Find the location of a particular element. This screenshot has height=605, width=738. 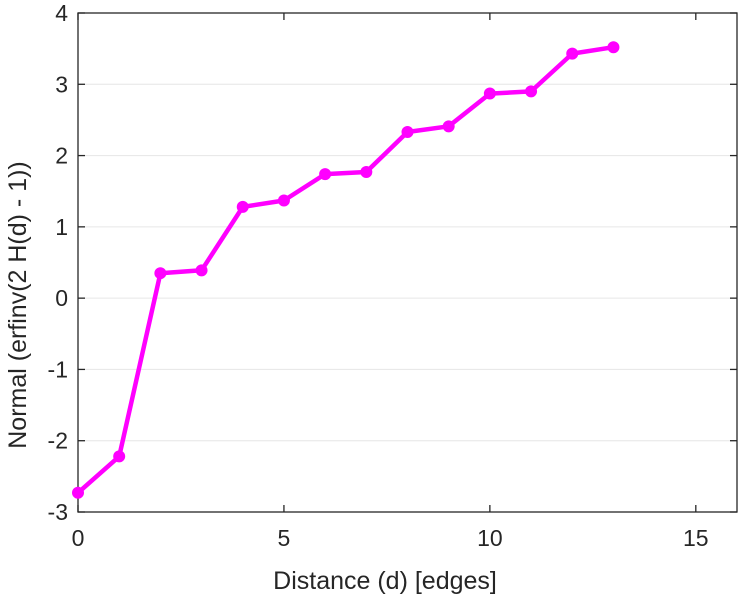

x-tick-label: 5 is located at coordinates (284, 538).